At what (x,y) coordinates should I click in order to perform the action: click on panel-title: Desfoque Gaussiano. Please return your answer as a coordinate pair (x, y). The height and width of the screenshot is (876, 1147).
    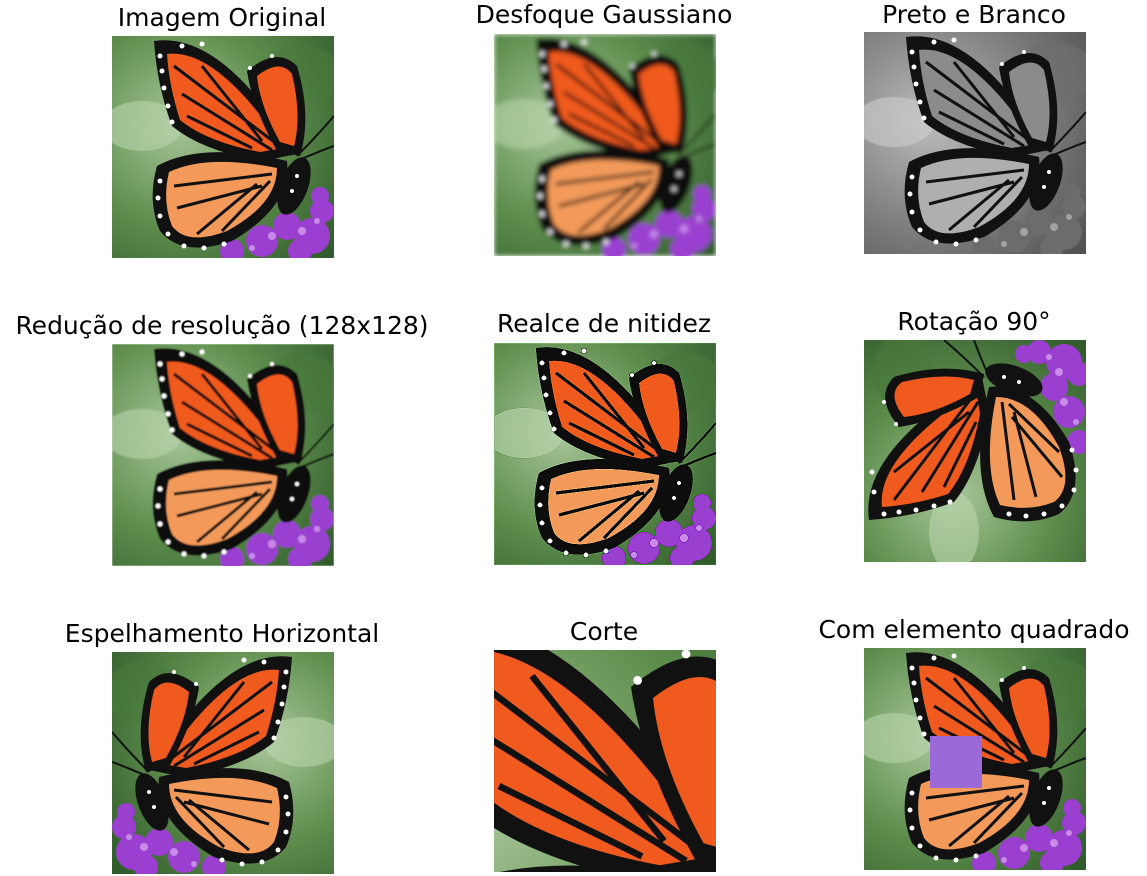
    Looking at the image, I should click on (604, 14).